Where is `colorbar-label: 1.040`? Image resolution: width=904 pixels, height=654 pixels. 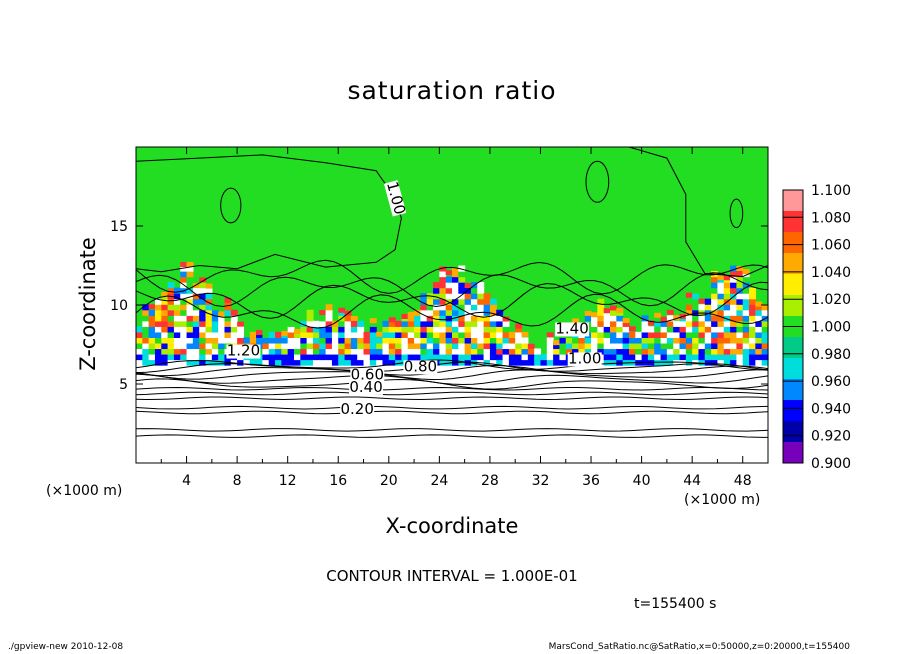
colorbar-label: 1.040 is located at coordinates (831, 273).